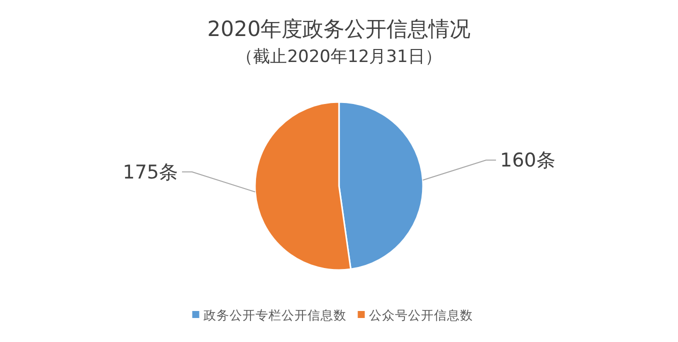  Describe the element at coordinates (150, 173) in the screenshot. I see `data-label: 175条` at that location.